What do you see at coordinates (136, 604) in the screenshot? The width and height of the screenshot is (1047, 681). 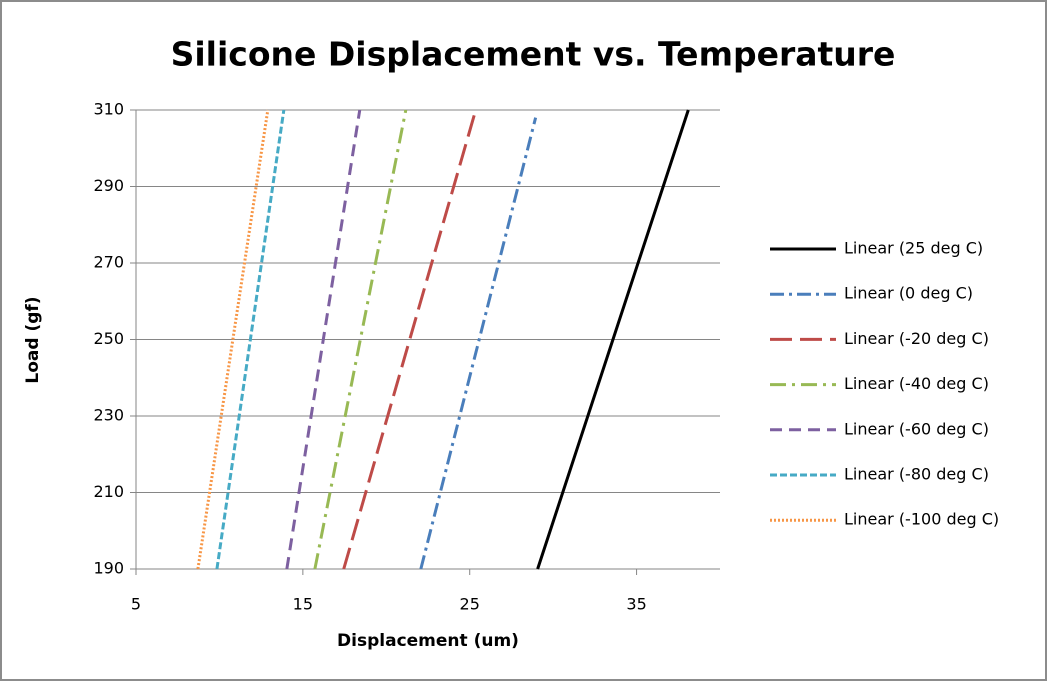 I see `x-tick-label: 5` at bounding box center [136, 604].